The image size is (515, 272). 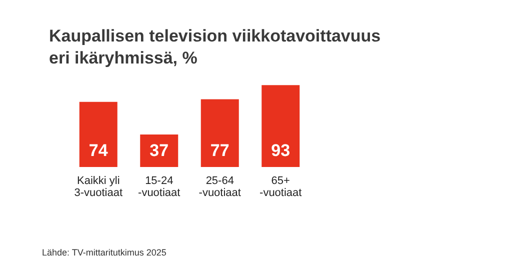 What do you see at coordinates (104, 253) in the screenshot?
I see `text: Lähde: TV-mittaritutkimus 2025` at bounding box center [104, 253].